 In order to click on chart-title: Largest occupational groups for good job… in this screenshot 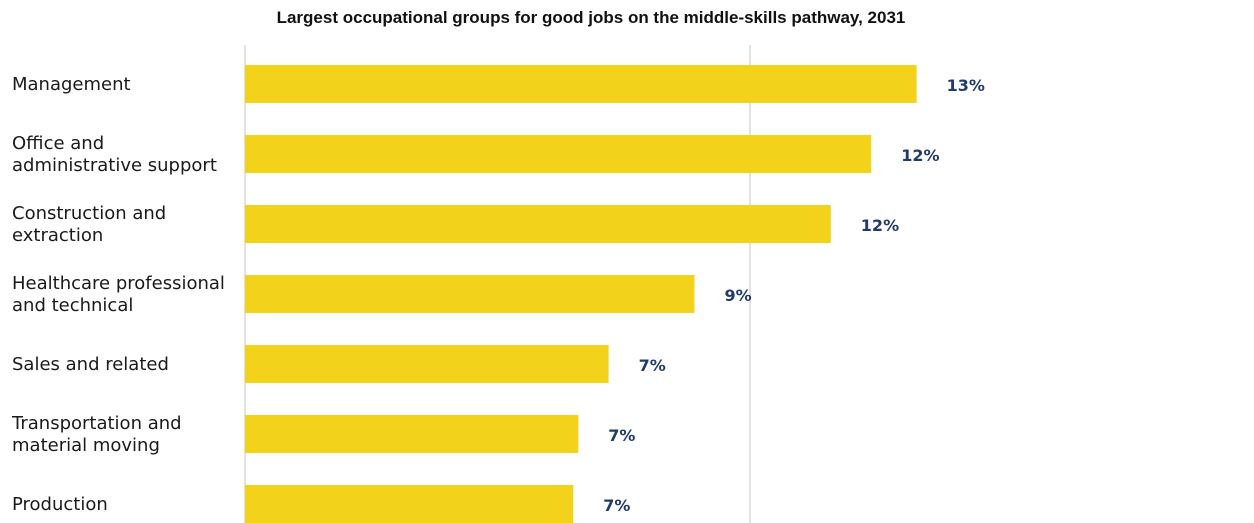, I will do `click(591, 17)`.